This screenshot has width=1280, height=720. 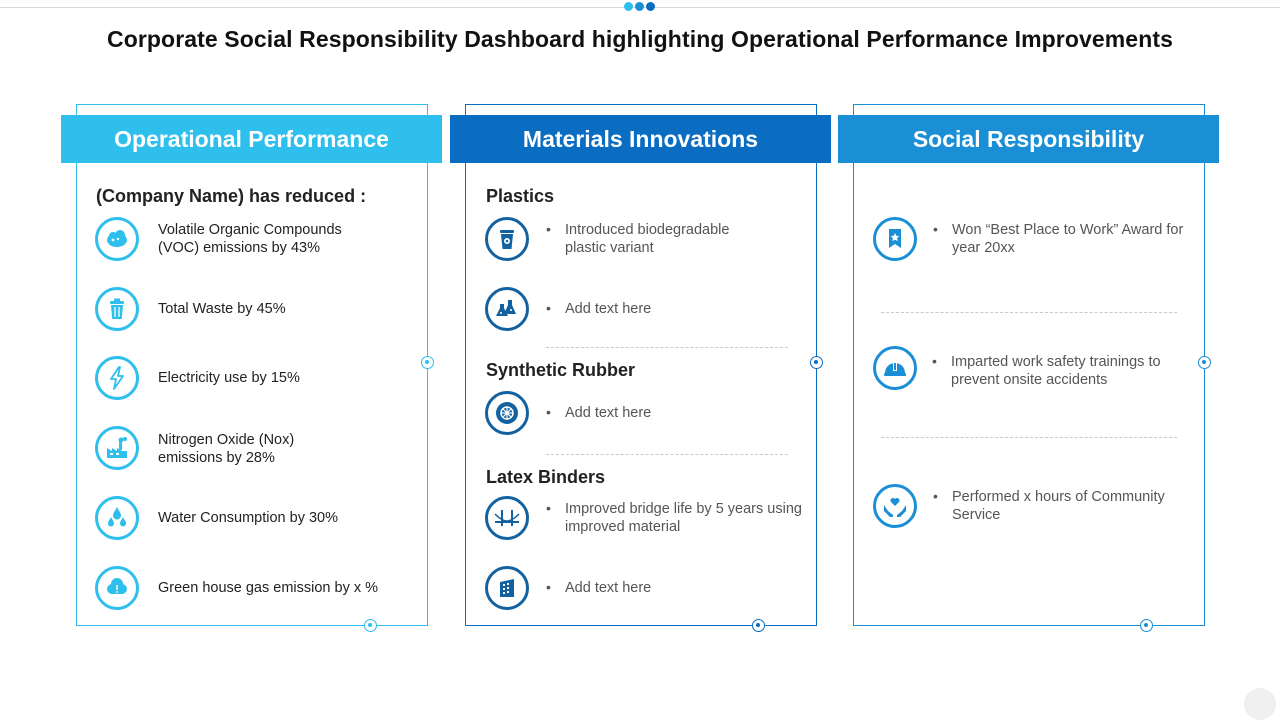 What do you see at coordinates (251, 139) in the screenshot?
I see `operational-performance-header: Operational Performance` at bounding box center [251, 139].